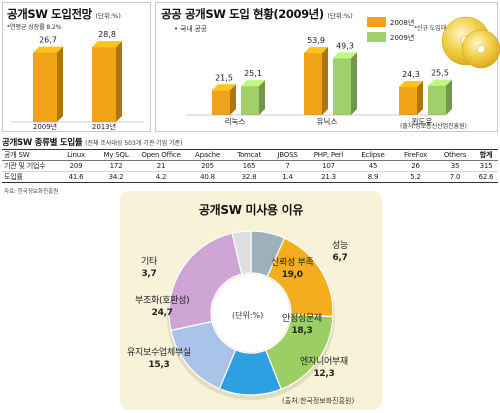 This screenshot has width=500, height=413. What do you see at coordinates (373, 155) in the screenshot?
I see `column-header: Eclipse` at bounding box center [373, 155].